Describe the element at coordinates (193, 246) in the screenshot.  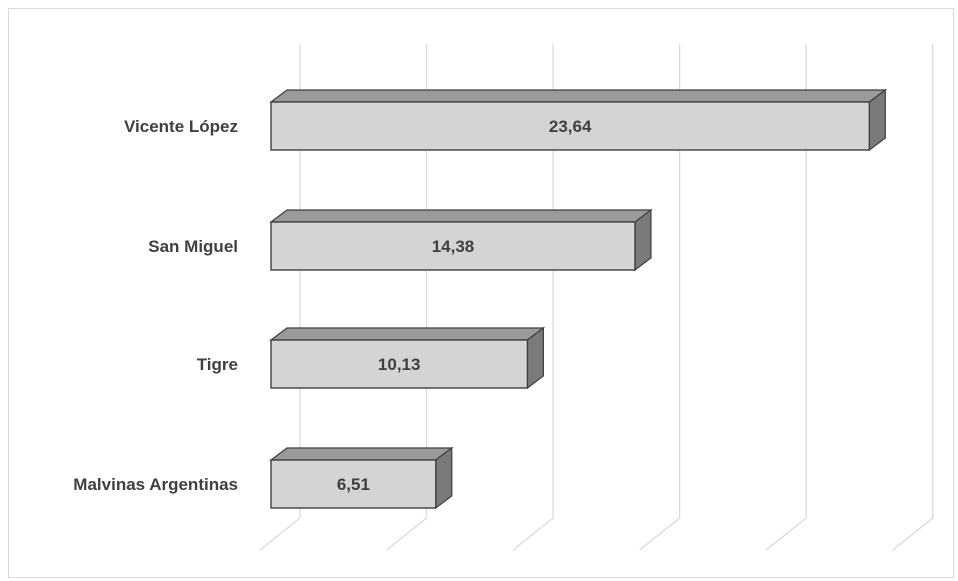
I see `category-label: San Miguel` at that location.